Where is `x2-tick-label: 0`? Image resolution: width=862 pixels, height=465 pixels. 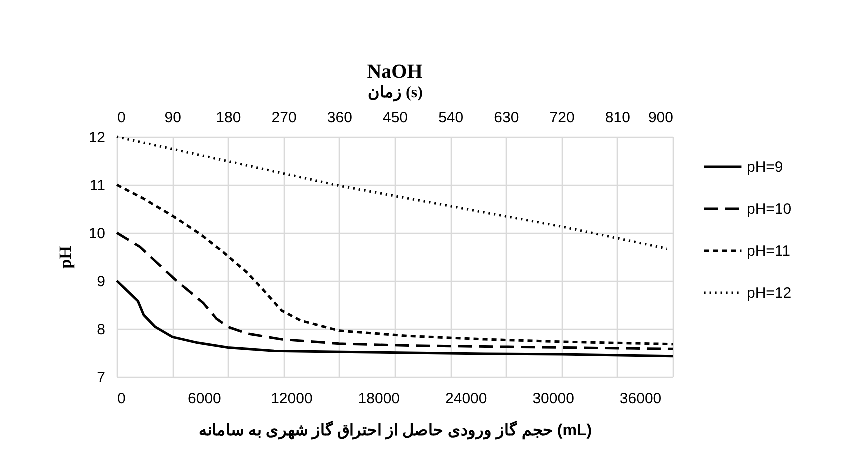 x2-tick-label: 0 is located at coordinates (122, 118).